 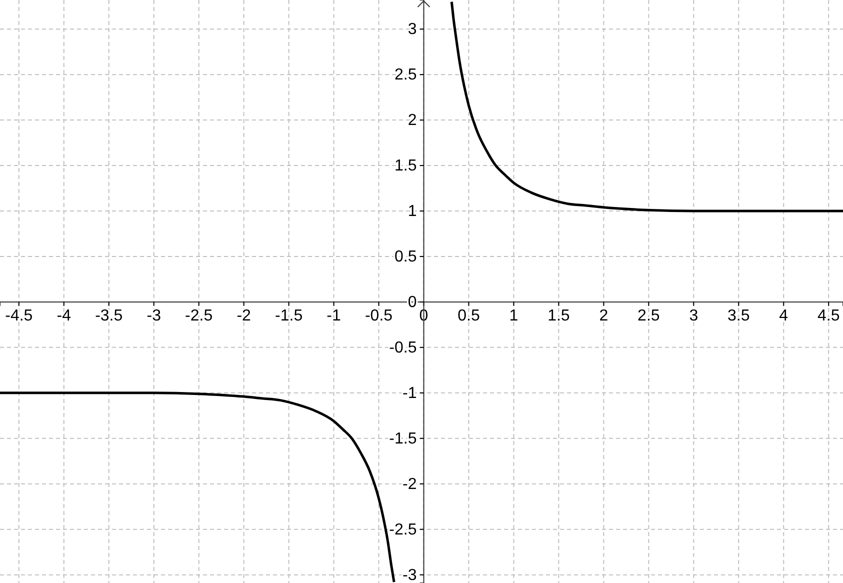 What do you see at coordinates (154, 315) in the screenshot?
I see `x-tick-label: -3` at bounding box center [154, 315].